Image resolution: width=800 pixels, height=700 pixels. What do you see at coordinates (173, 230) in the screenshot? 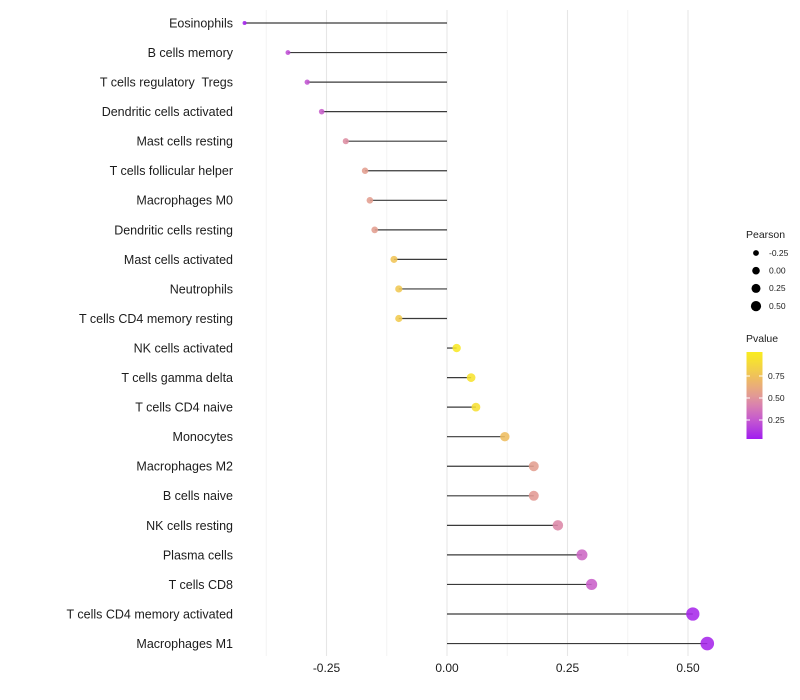
I see `y-axis-label: Dendritic cells resting` at bounding box center [173, 230].